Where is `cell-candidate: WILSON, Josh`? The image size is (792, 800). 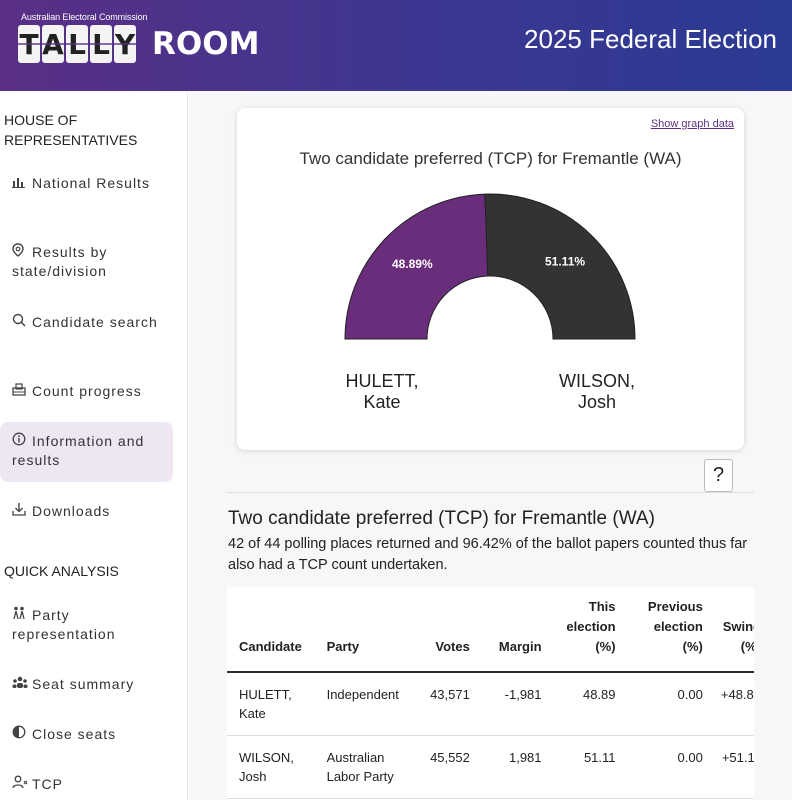 cell-candidate: WILSON, Josh is located at coordinates (266, 767).